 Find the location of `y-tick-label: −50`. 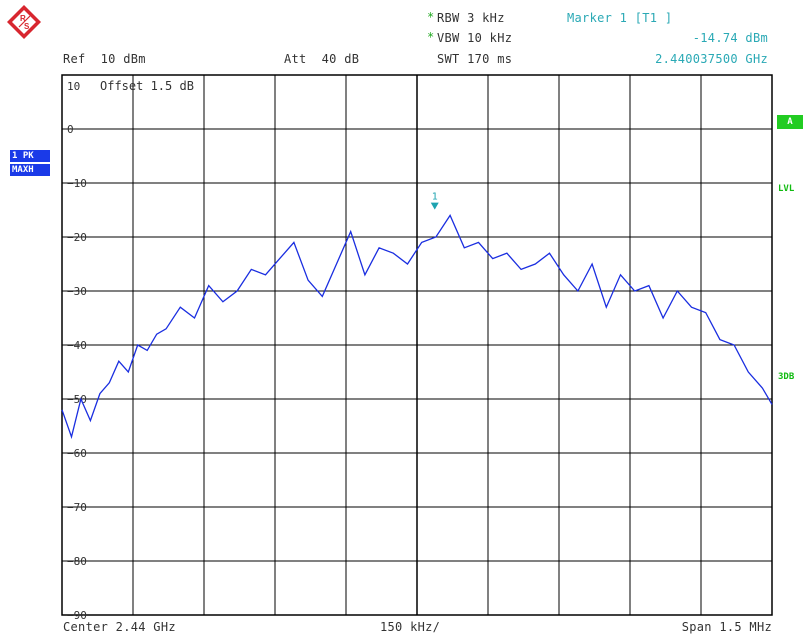

y-tick-label: −50 is located at coordinates (77, 399).